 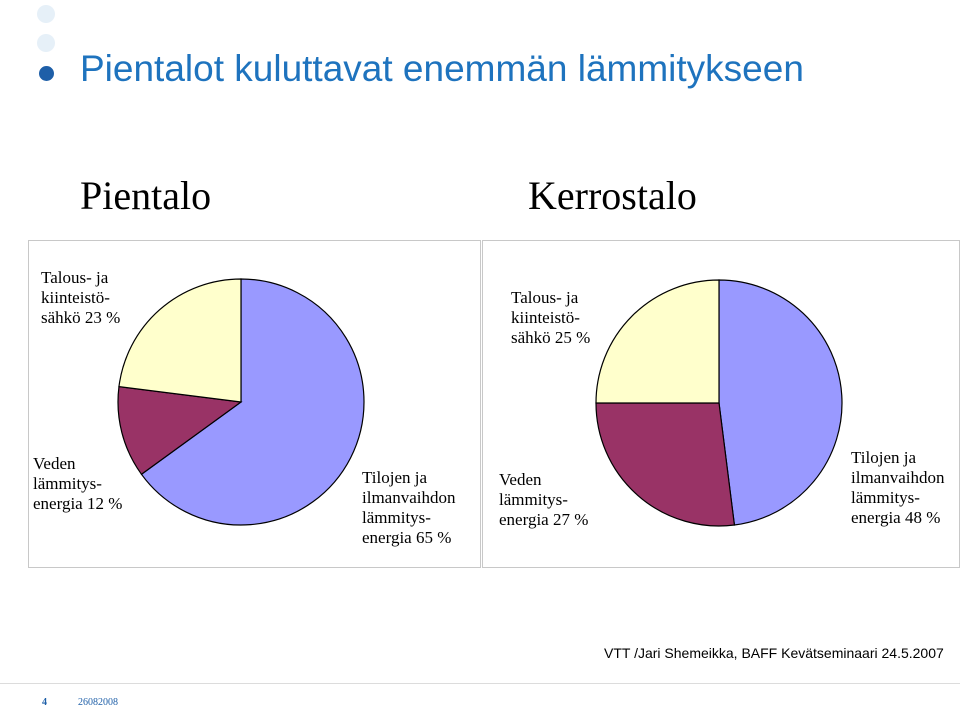 I want to click on slice-label-line: energia 27 %, so click(x=544, y=519).